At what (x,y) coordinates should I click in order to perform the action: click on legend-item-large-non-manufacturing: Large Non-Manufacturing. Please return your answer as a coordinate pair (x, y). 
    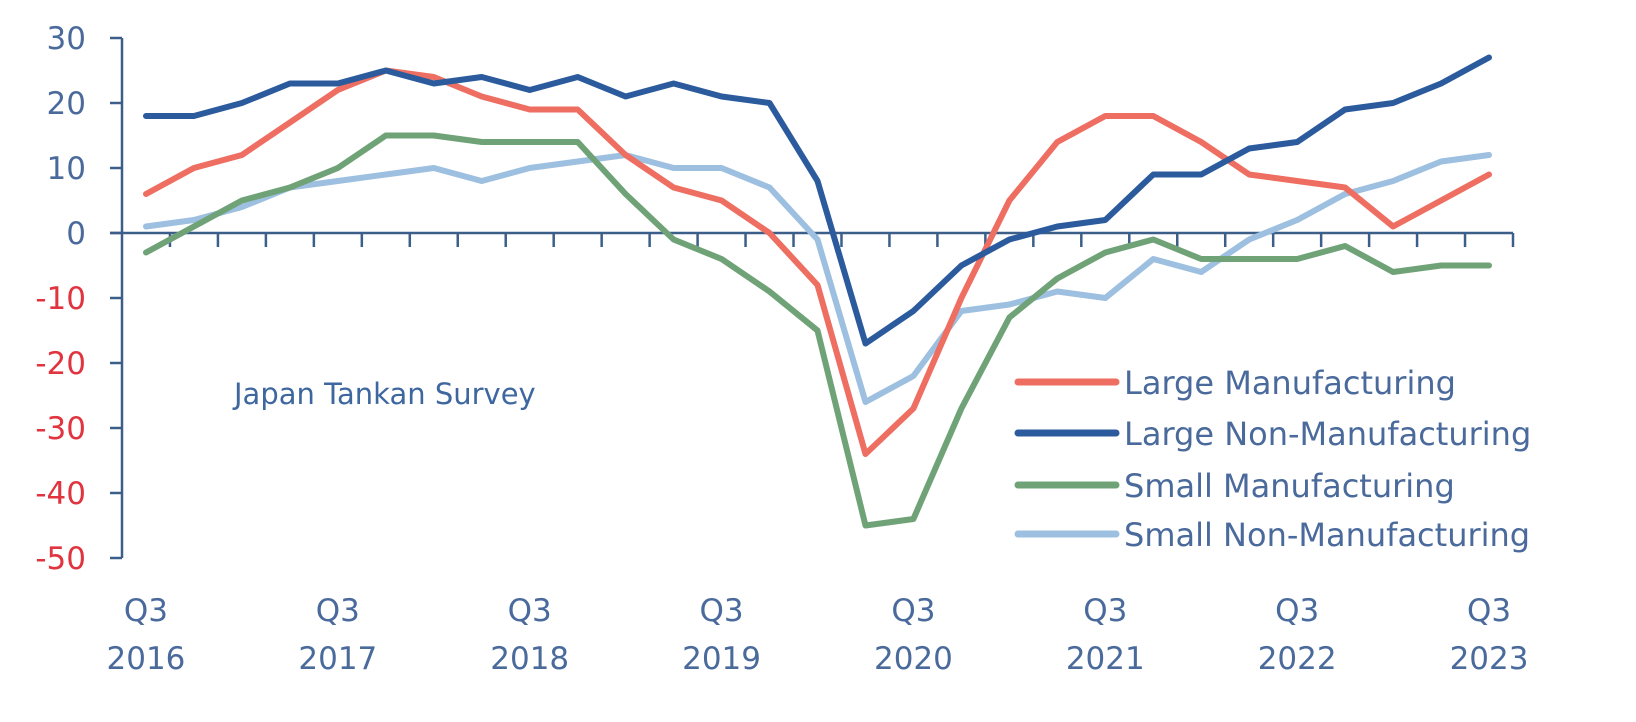
    Looking at the image, I should click on (1272, 434).